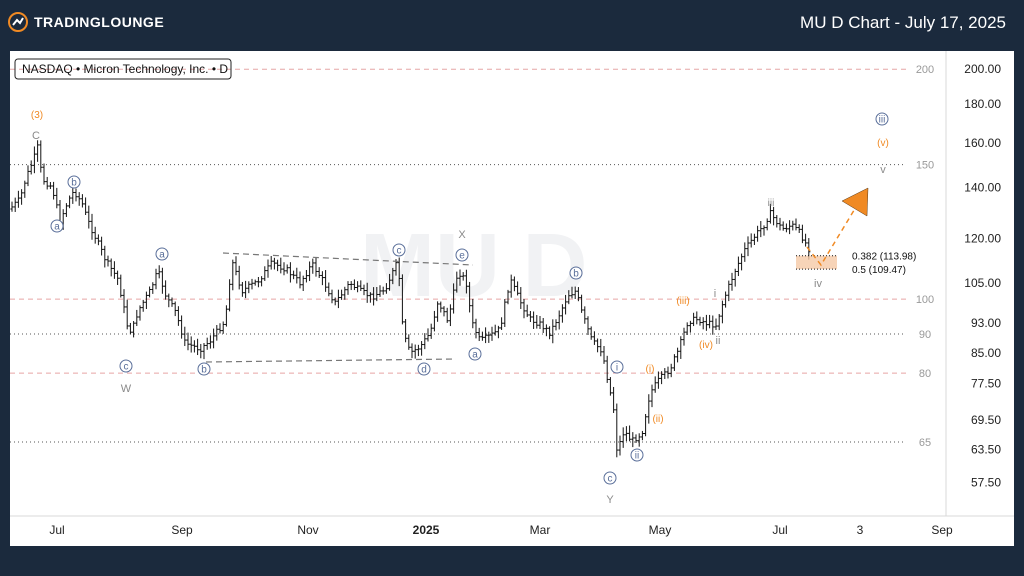 This screenshot has height=576, width=1024. Describe the element at coordinates (925, 166) in the screenshot. I see `grid-level-label: 150` at that location.